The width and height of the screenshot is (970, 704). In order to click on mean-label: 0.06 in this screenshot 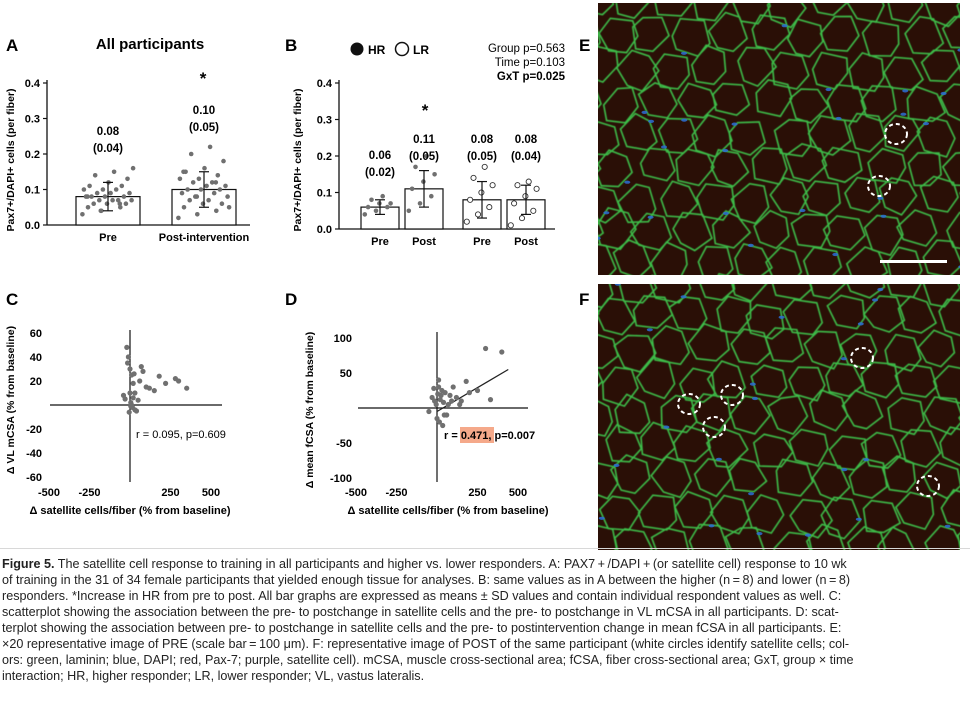, I will do `click(380, 156)`.